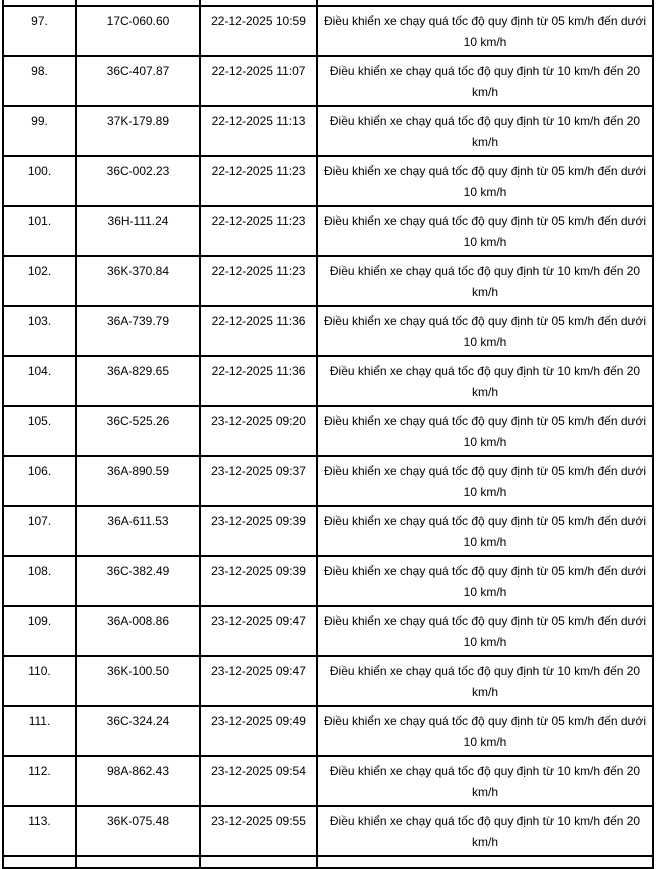  I want to click on row-index-cell: 104., so click(39, 381).